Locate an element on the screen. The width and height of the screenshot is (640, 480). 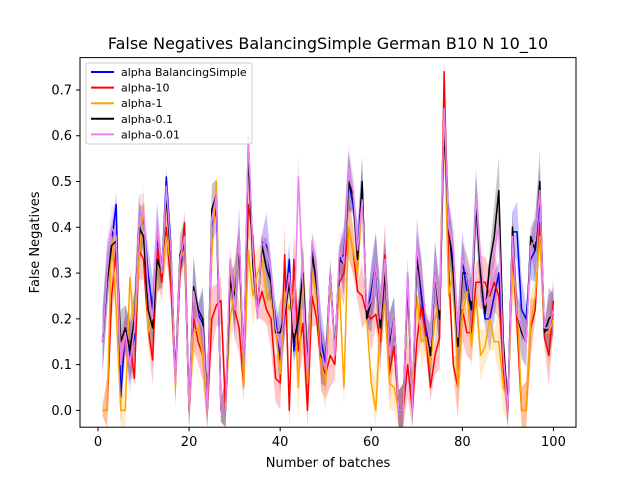
y-tick-label: 0.3 is located at coordinates (61, 274).